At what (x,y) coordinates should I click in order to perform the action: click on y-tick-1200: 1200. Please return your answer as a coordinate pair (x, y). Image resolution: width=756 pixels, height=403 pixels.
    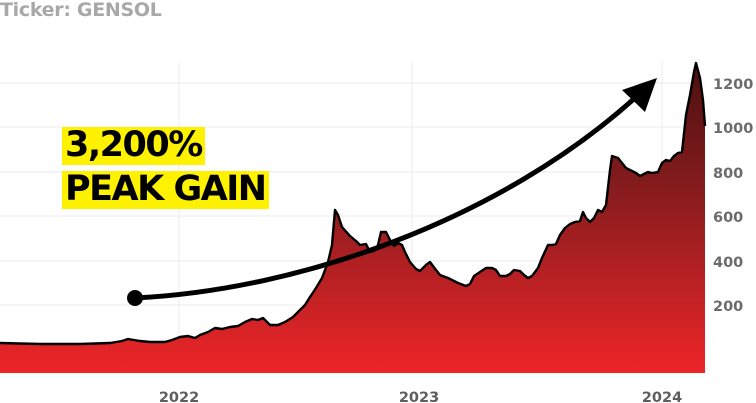
    Looking at the image, I should click on (733, 85).